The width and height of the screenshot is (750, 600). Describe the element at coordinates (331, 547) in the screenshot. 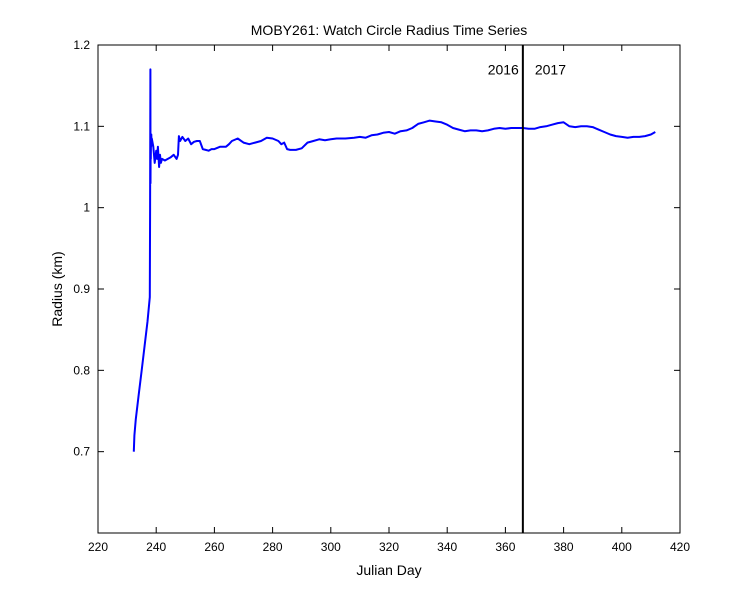

I see `x-tick-label: 300` at that location.